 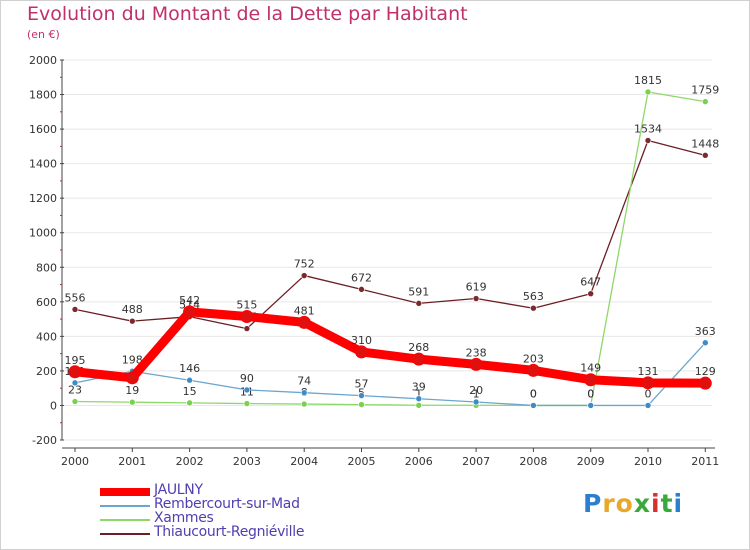 What do you see at coordinates (43, 164) in the screenshot?
I see `y-tick-label: 1400` at bounding box center [43, 164].